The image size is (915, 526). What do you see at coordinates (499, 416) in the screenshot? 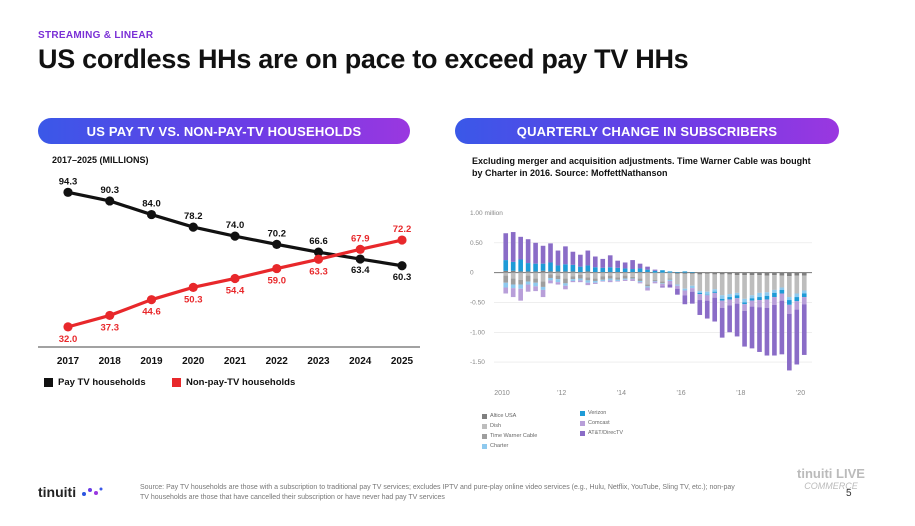
I see `bar-legend-item: Altice USA` at bounding box center [499, 416].